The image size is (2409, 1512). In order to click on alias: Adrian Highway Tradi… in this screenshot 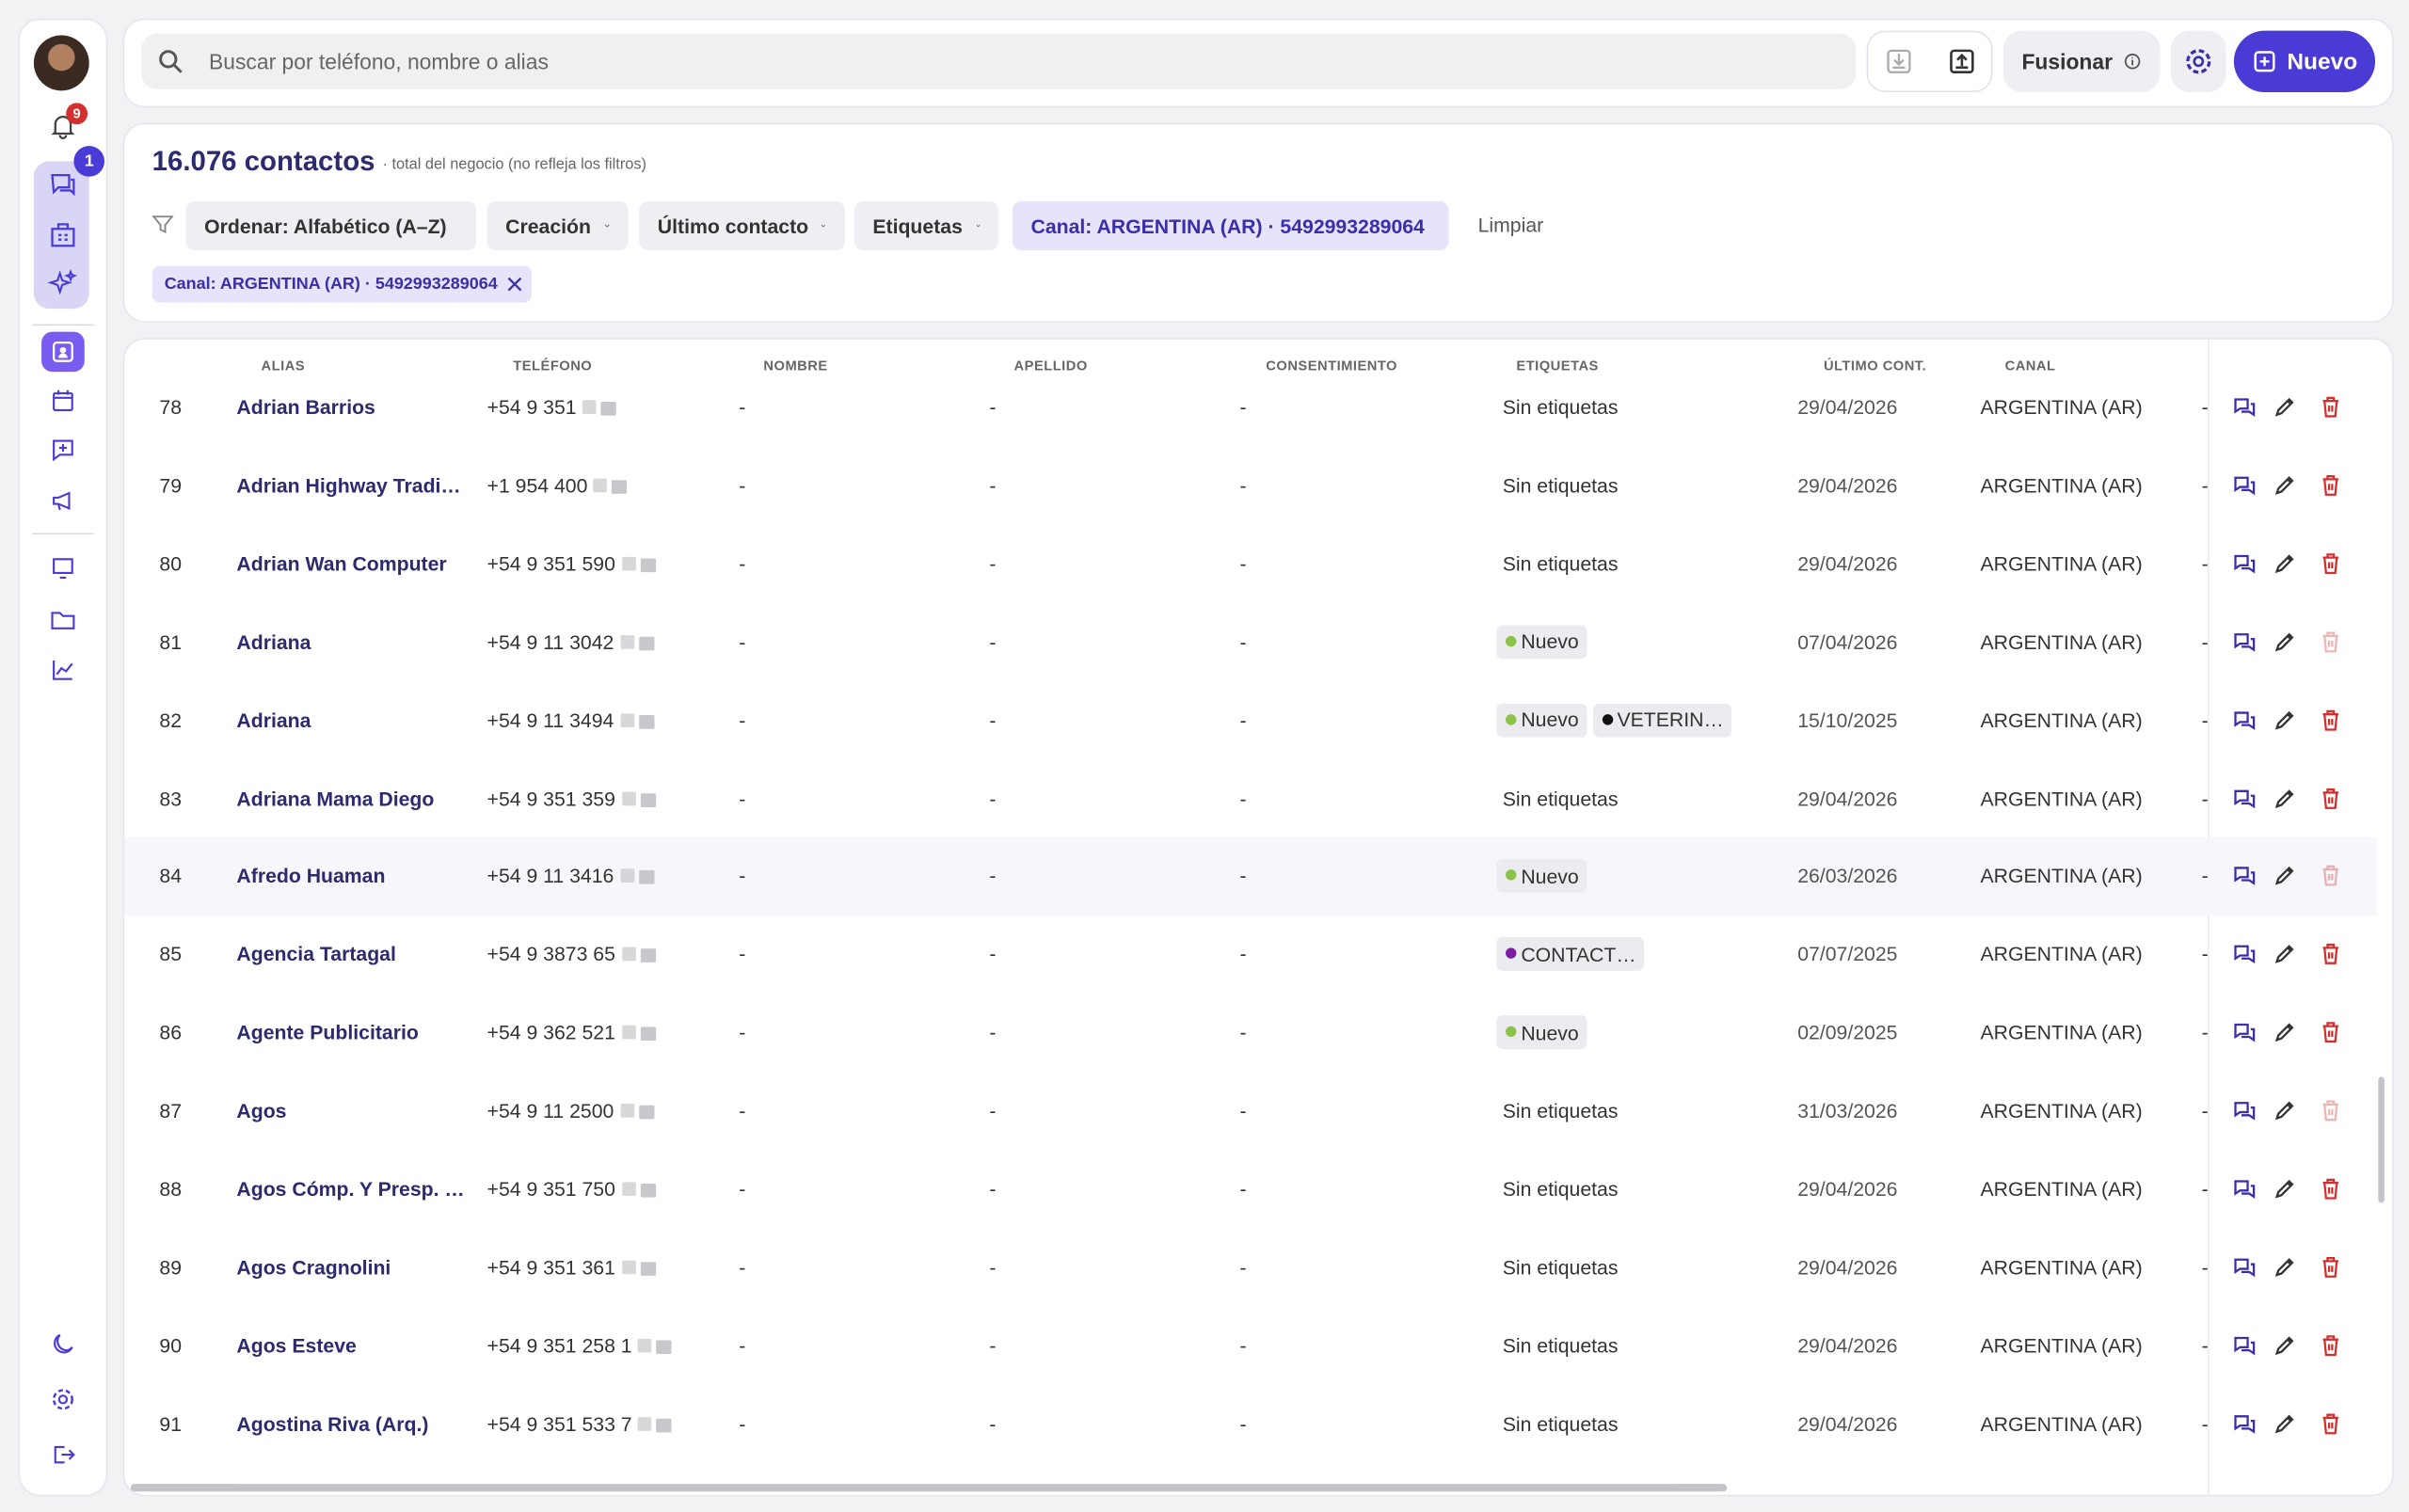, I will do `click(349, 485)`.